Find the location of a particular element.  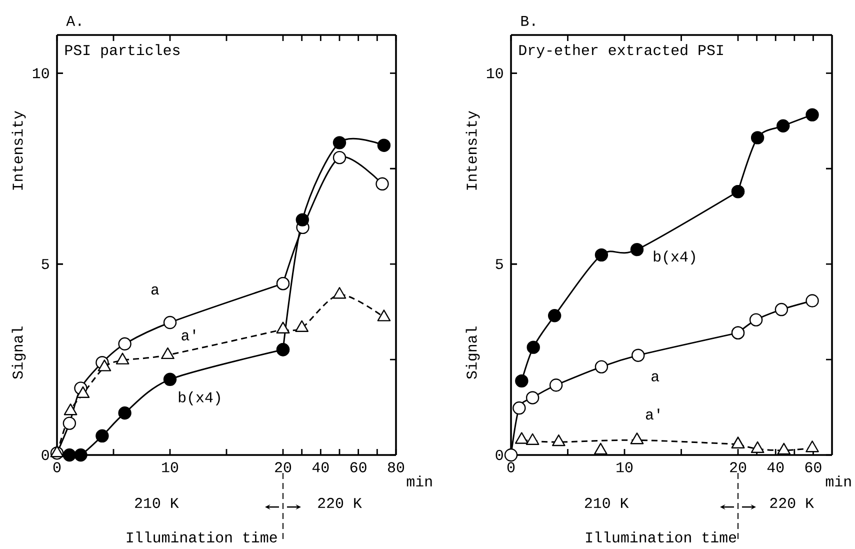

x-tick-label: 80 is located at coordinates (396, 467).